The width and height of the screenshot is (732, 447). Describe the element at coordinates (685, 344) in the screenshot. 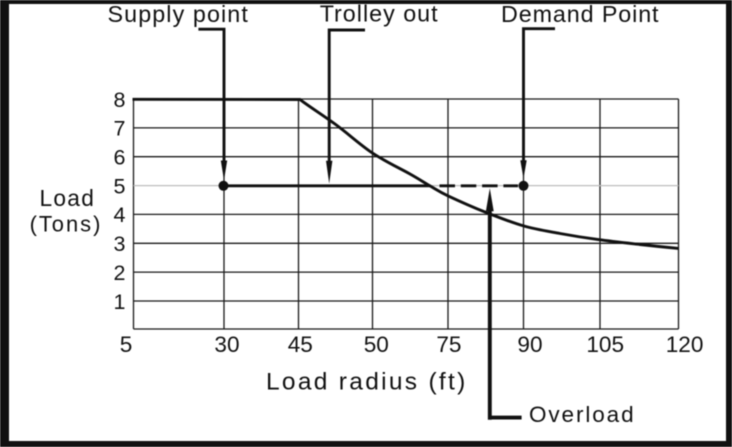

I see `svg-text: 120` at that location.